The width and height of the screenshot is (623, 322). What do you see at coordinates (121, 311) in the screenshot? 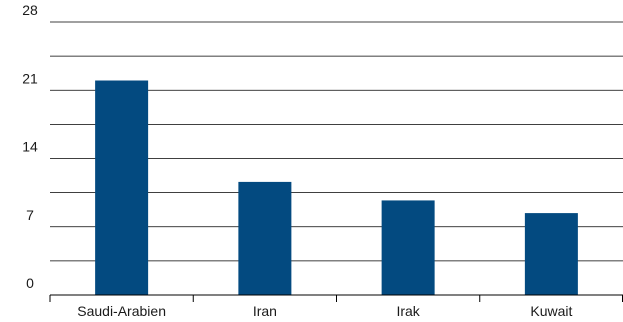
I see `x-tick-label: Saudi-Arabien` at bounding box center [121, 311].